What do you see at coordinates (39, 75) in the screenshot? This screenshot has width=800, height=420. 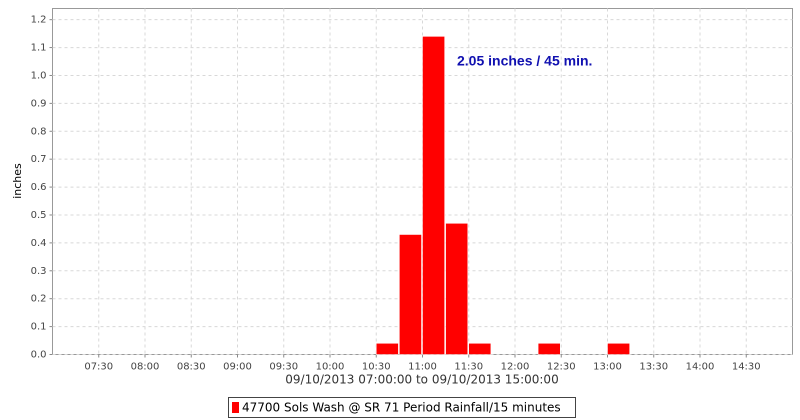 I see `y-tick-label: 1.0` at bounding box center [39, 75].